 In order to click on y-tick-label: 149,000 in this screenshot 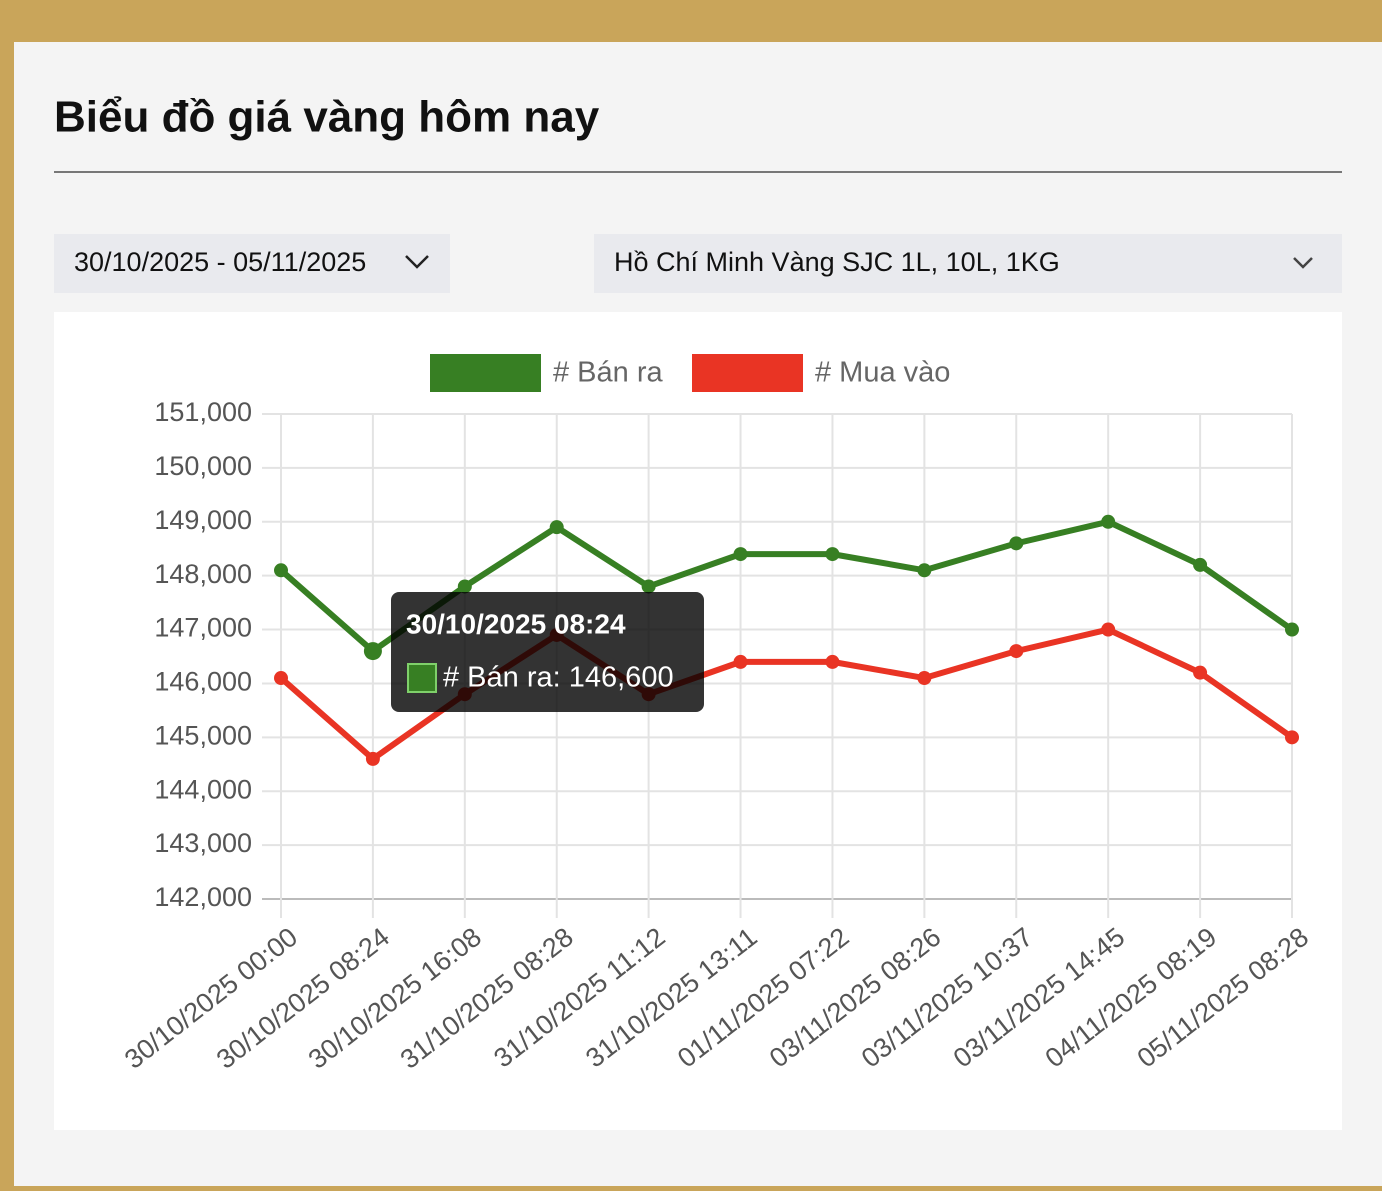, I will do `click(203, 520)`.